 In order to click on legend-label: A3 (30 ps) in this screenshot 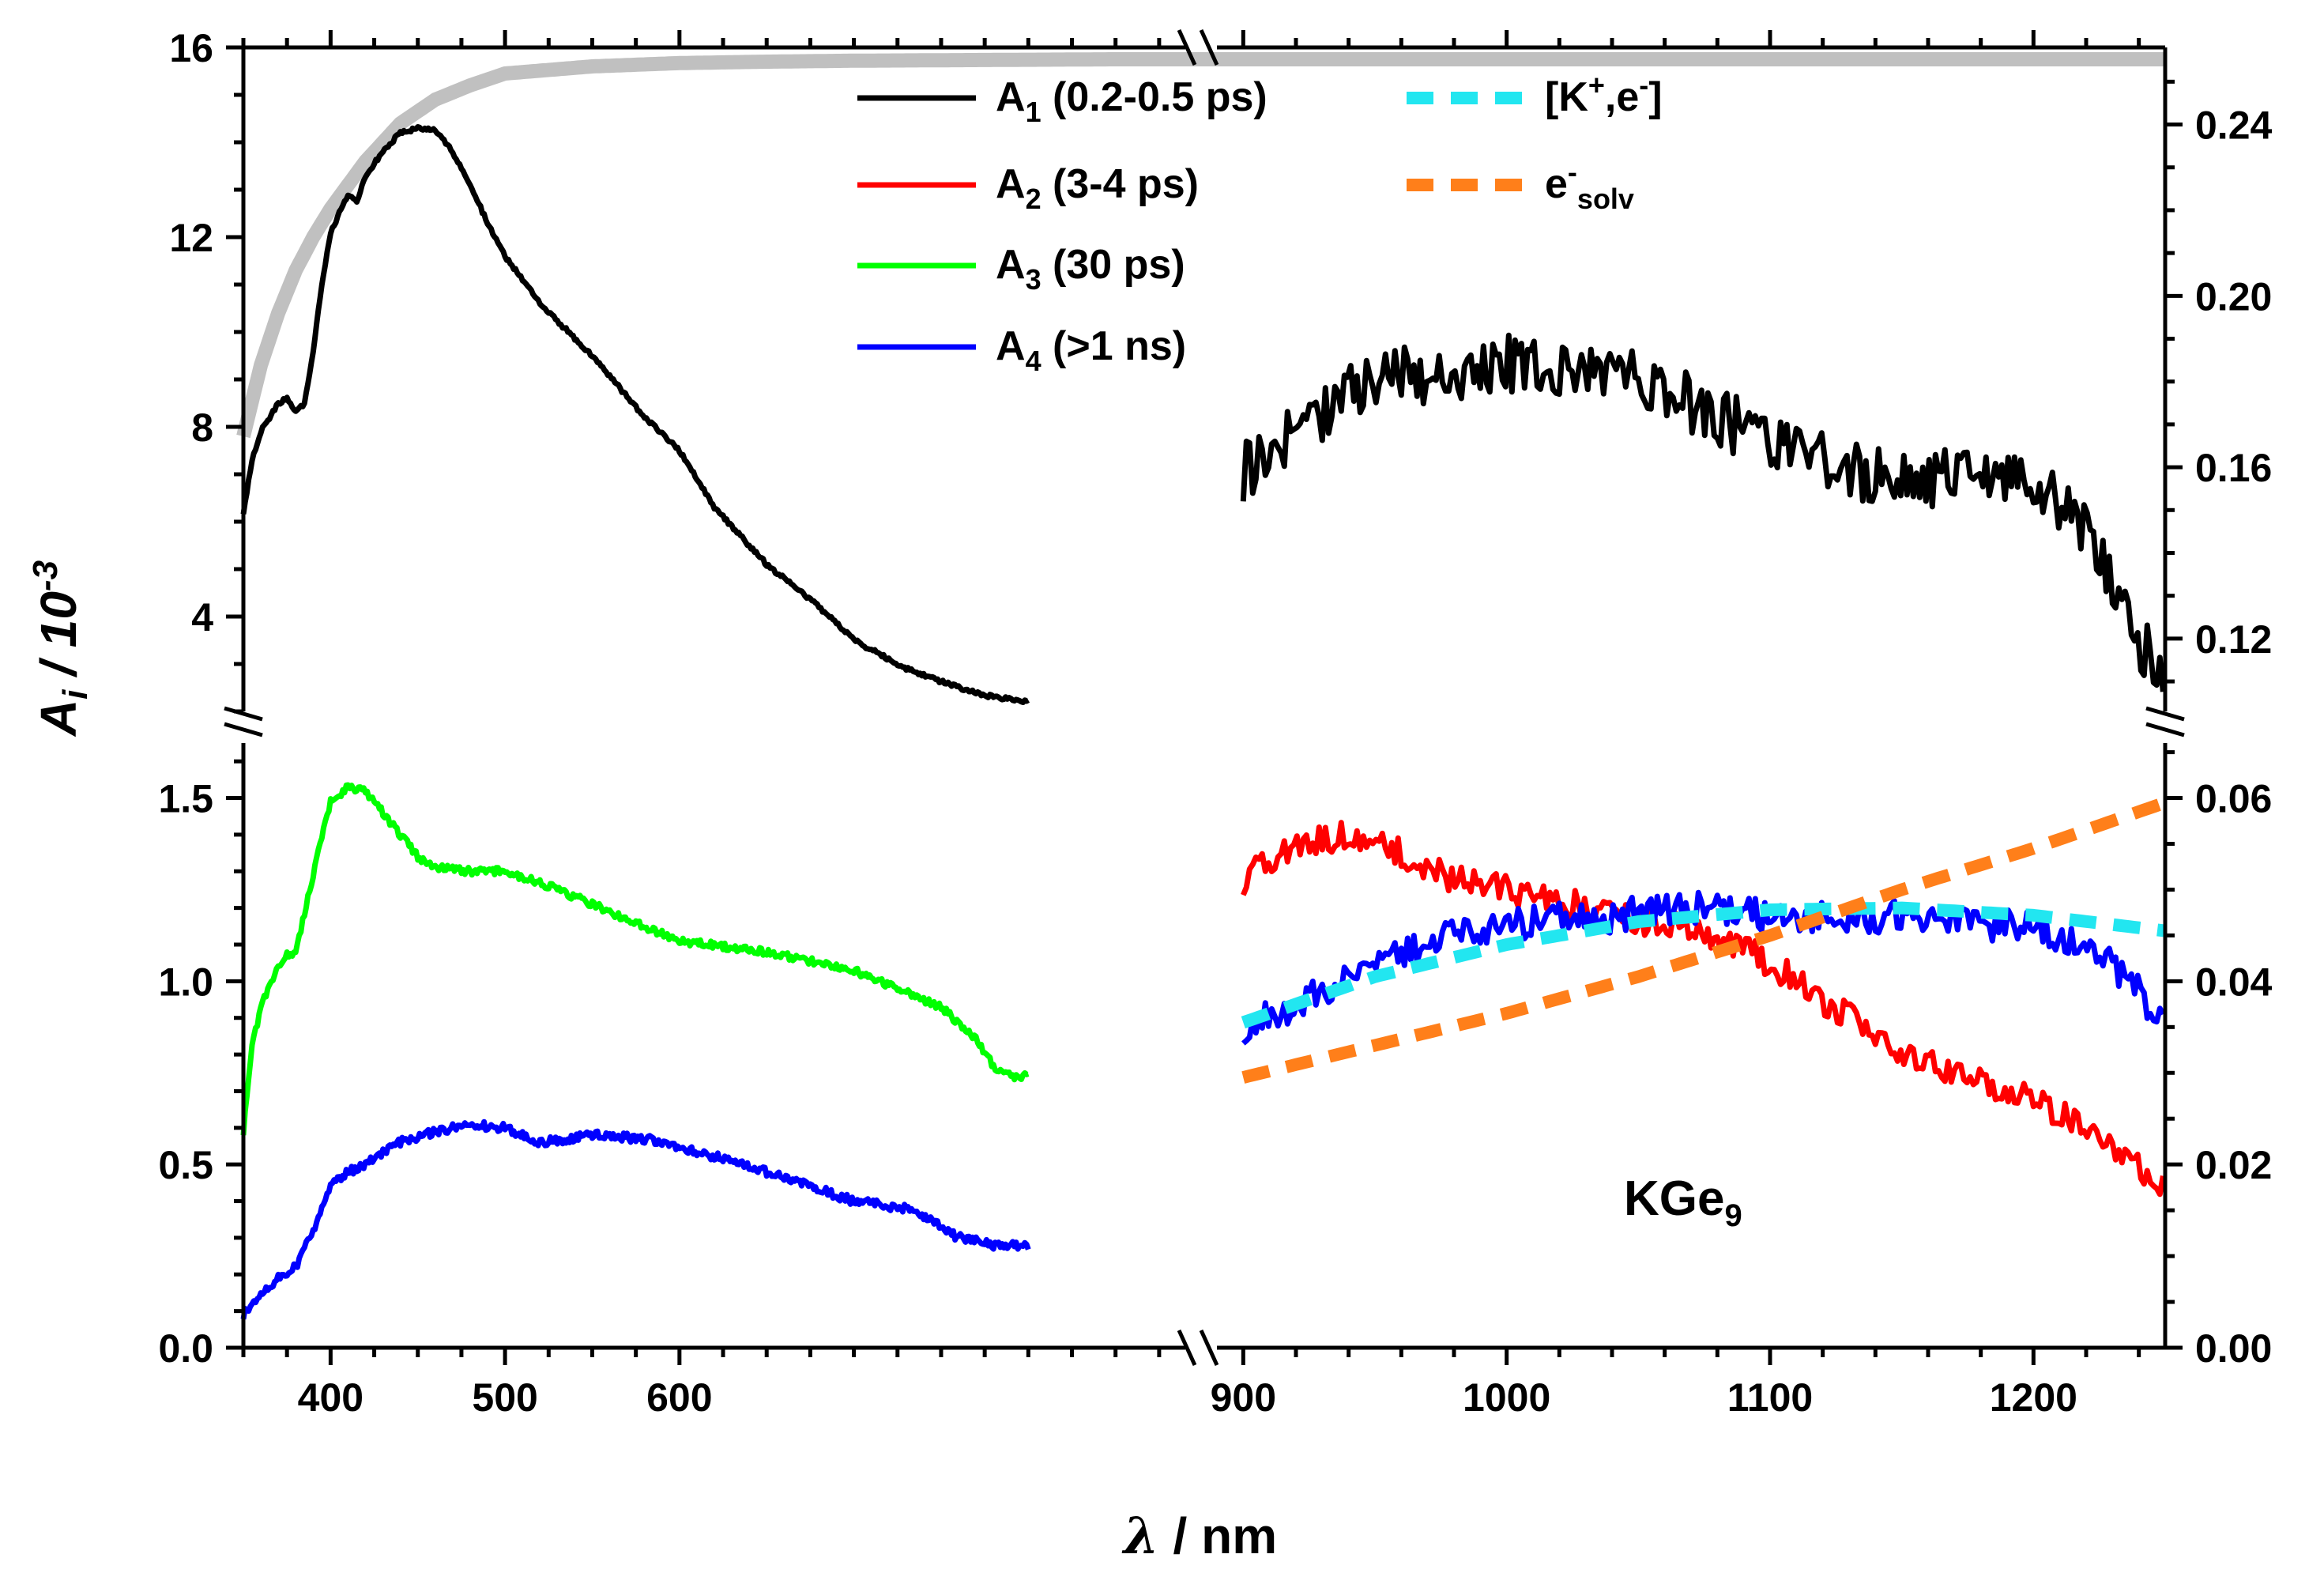, I will do `click(1090, 269)`.